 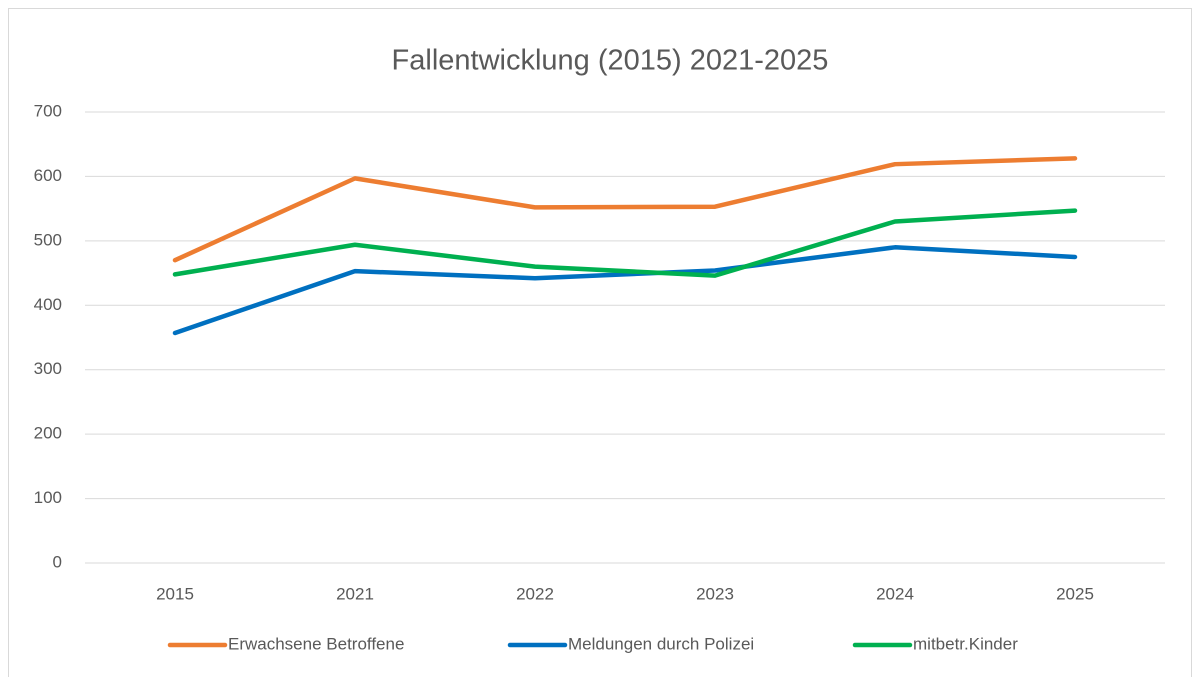 What do you see at coordinates (57, 561) in the screenshot?
I see `y-tick-label: 0` at bounding box center [57, 561].